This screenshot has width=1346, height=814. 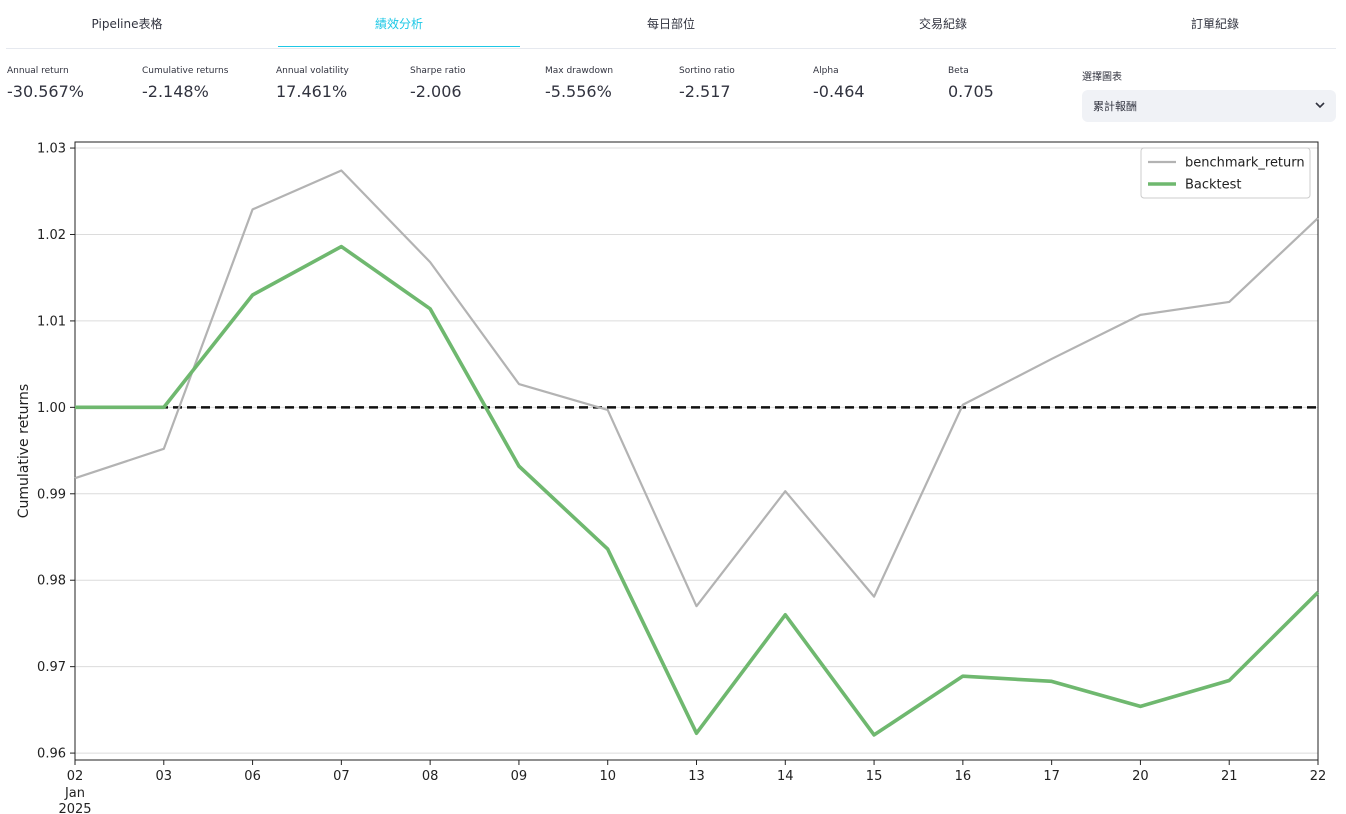 I want to click on y-axis-title: Cumulative returns, so click(x=24, y=451).